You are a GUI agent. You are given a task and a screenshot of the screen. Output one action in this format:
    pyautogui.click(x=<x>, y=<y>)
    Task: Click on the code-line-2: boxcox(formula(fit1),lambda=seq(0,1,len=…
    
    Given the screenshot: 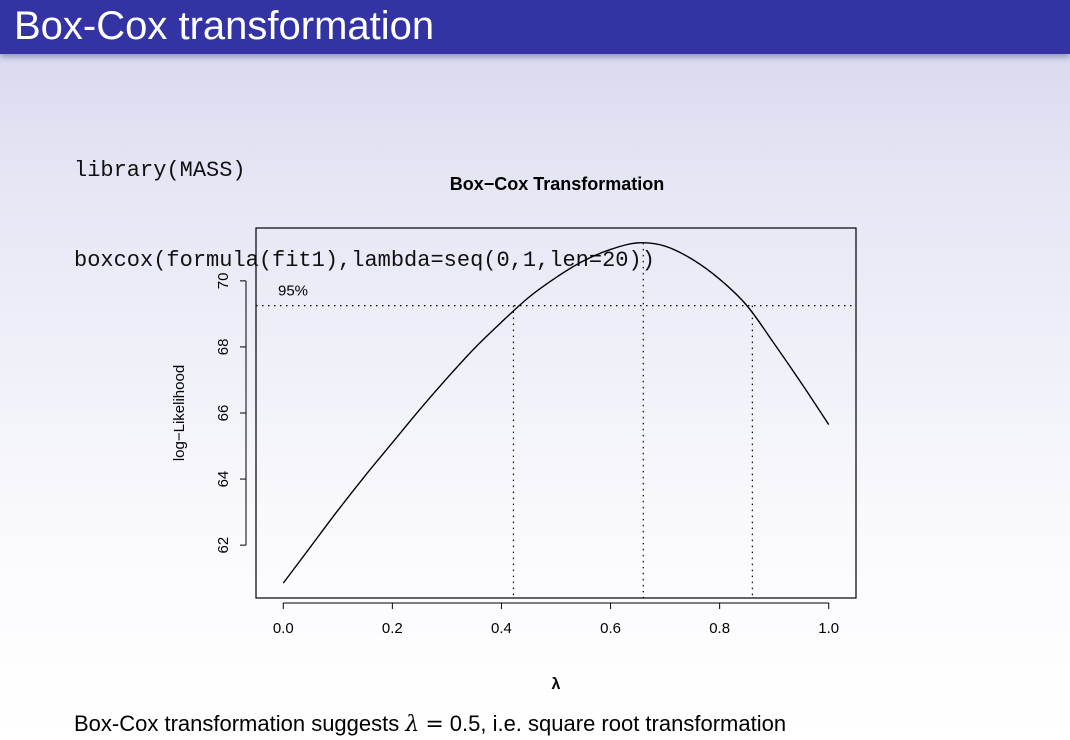 What is the action you would take?
    pyautogui.click(x=364, y=260)
    